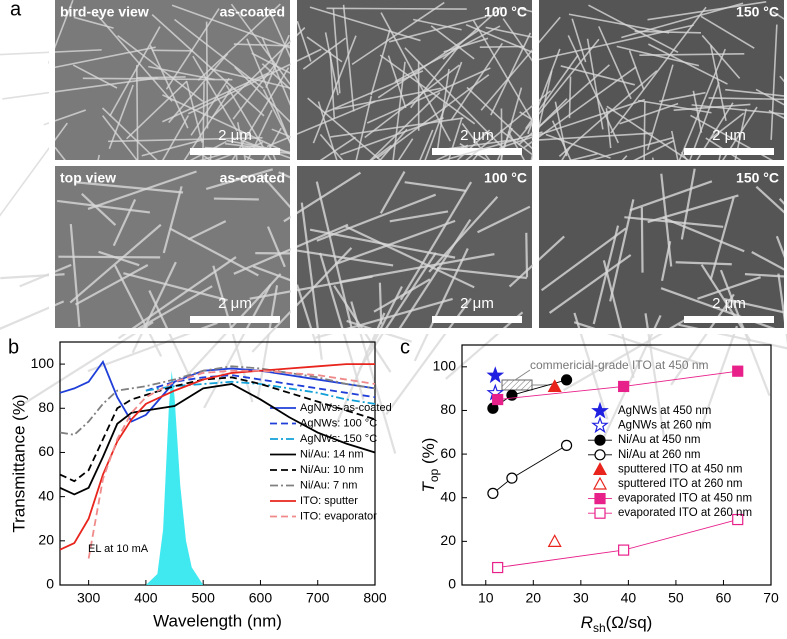 The height and width of the screenshot is (639, 787). Describe the element at coordinates (405, 347) in the screenshot. I see `panel-label: c` at that location.